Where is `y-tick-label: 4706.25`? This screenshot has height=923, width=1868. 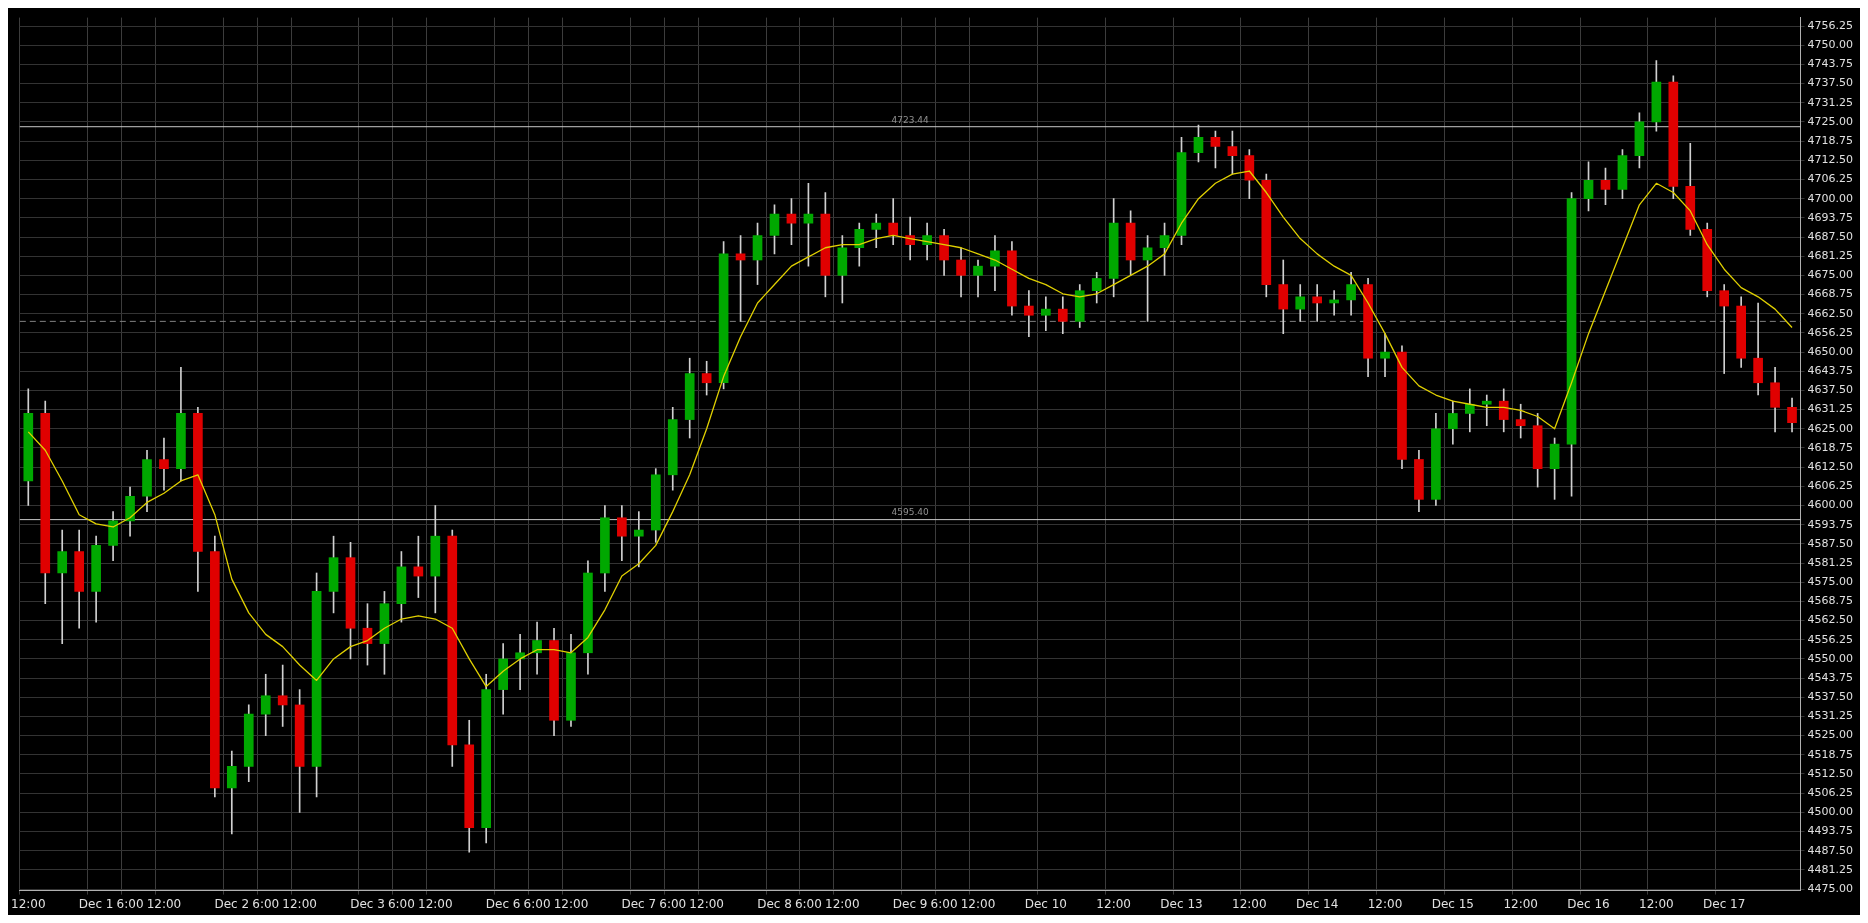 y-tick-label: 4706.25 is located at coordinates (1830, 179).